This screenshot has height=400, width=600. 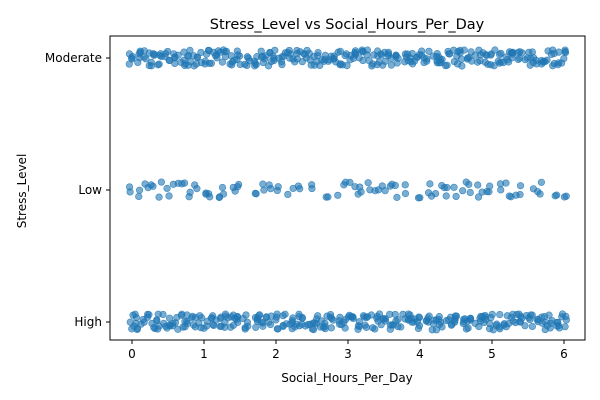 What do you see at coordinates (348, 354) in the screenshot?
I see `x-tick-label: 3` at bounding box center [348, 354].